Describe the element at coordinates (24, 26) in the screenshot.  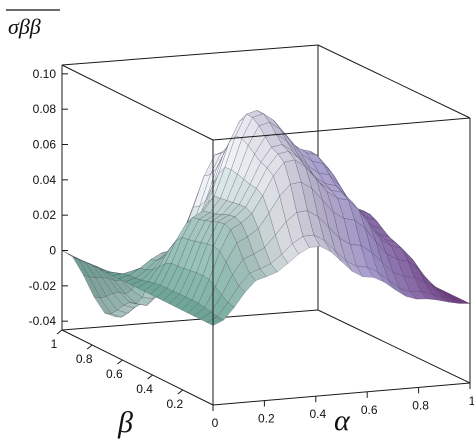
I see `z-axis-label: σββ` at that location.